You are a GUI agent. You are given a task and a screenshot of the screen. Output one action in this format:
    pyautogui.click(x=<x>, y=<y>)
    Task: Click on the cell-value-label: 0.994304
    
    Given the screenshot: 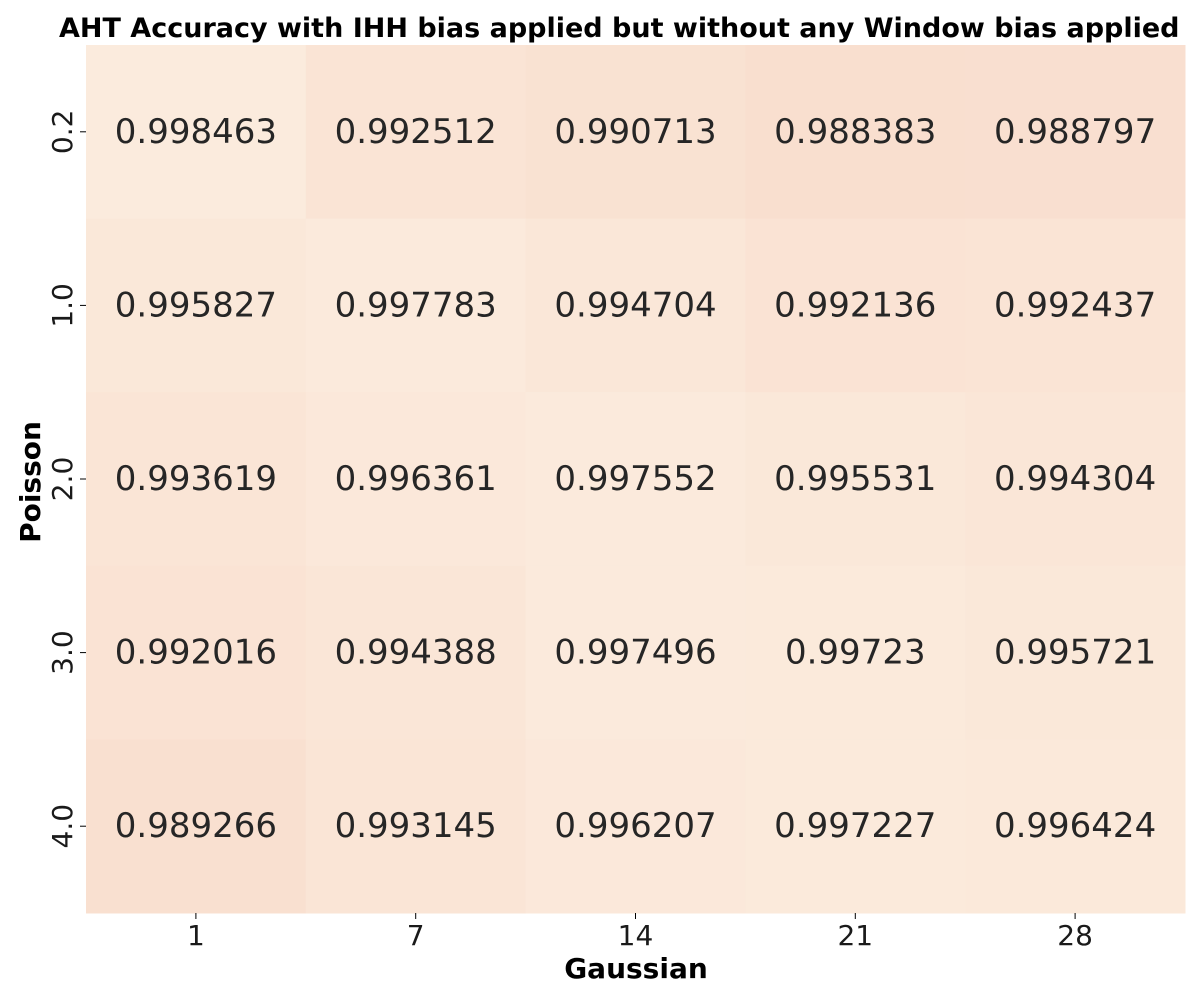 What is the action you would take?
    pyautogui.click(x=1075, y=479)
    